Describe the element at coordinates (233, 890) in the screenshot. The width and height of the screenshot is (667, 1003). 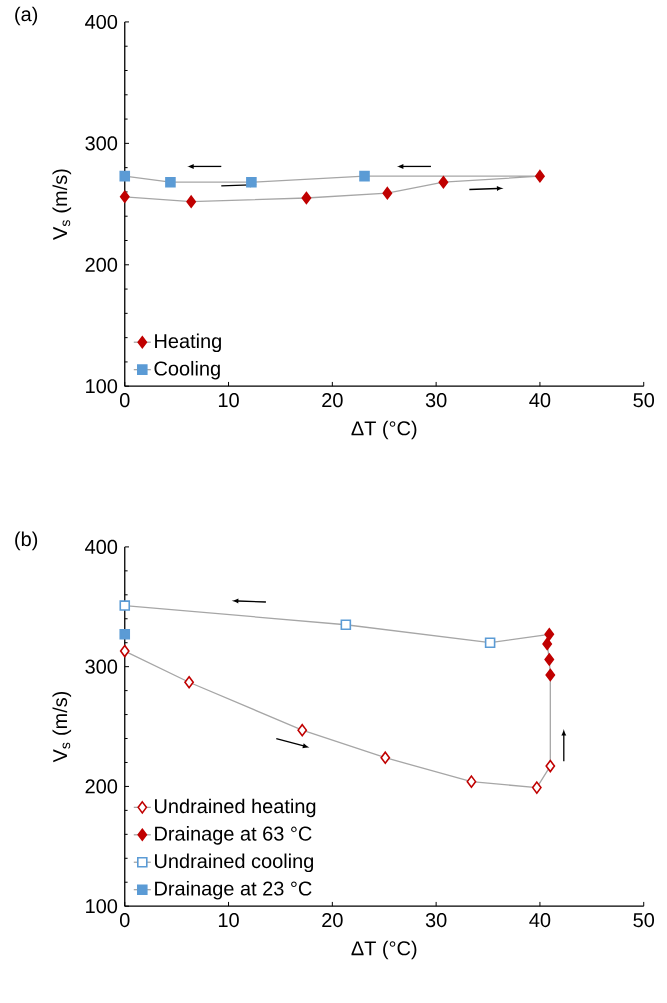
I see `legend-label: Drainage at 23 °C` at that location.